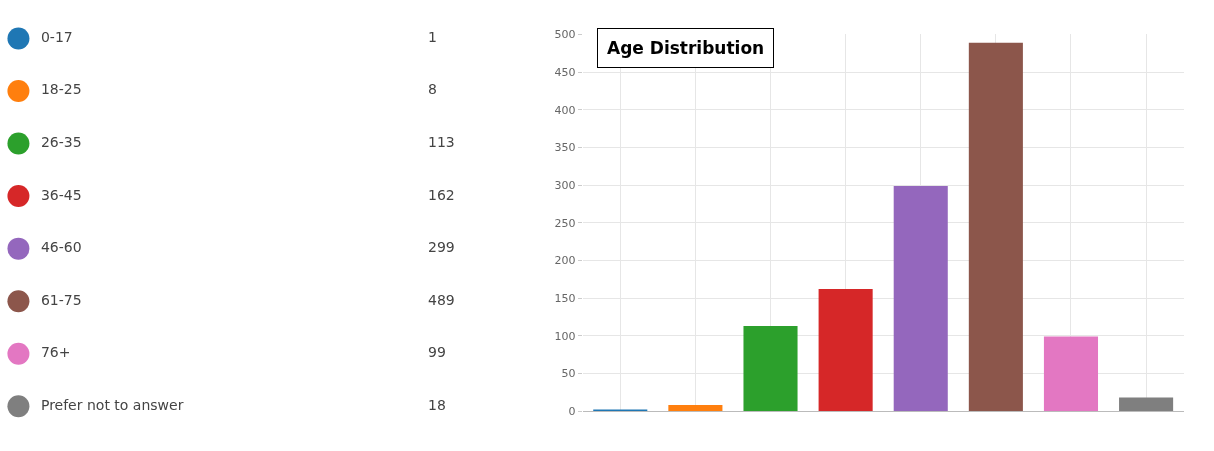  I want to click on category-label: 26-35, so click(61, 142).